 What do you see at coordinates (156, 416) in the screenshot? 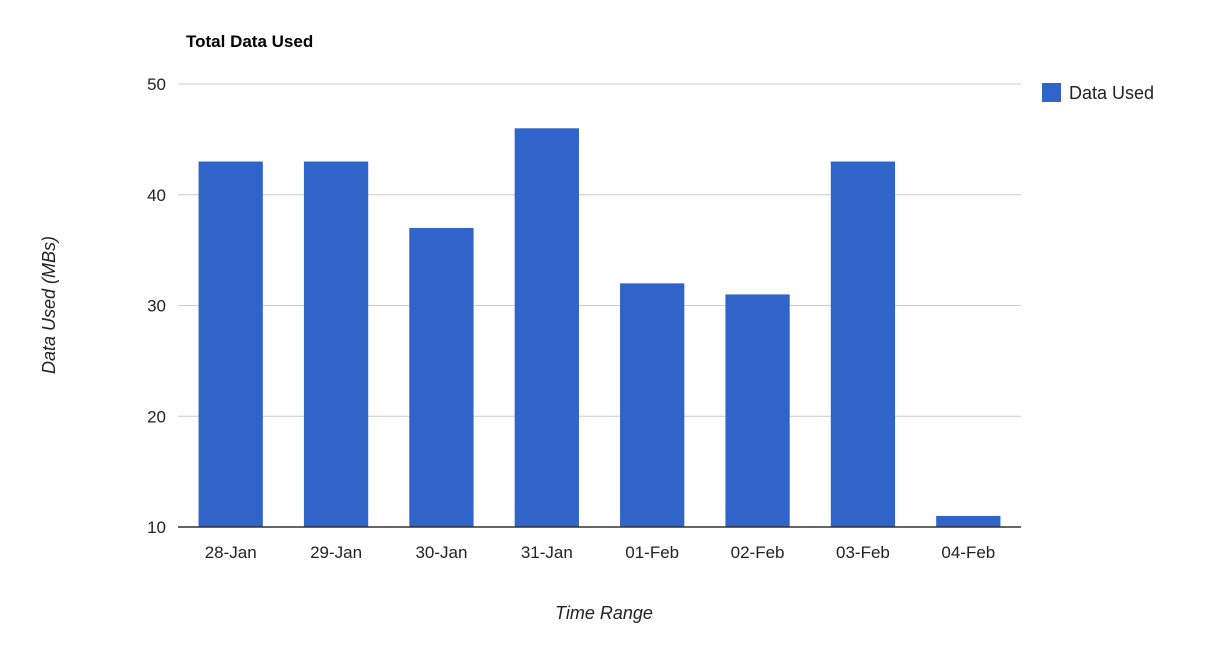
I see `y-tick-label: 20` at bounding box center [156, 416].